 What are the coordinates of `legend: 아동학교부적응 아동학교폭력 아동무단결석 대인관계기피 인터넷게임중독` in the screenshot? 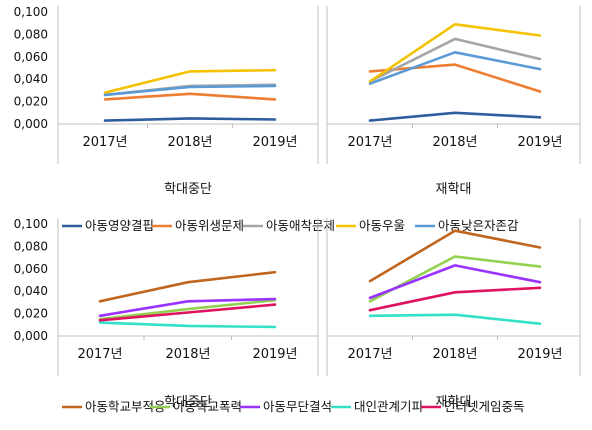 It's located at (293, 406).